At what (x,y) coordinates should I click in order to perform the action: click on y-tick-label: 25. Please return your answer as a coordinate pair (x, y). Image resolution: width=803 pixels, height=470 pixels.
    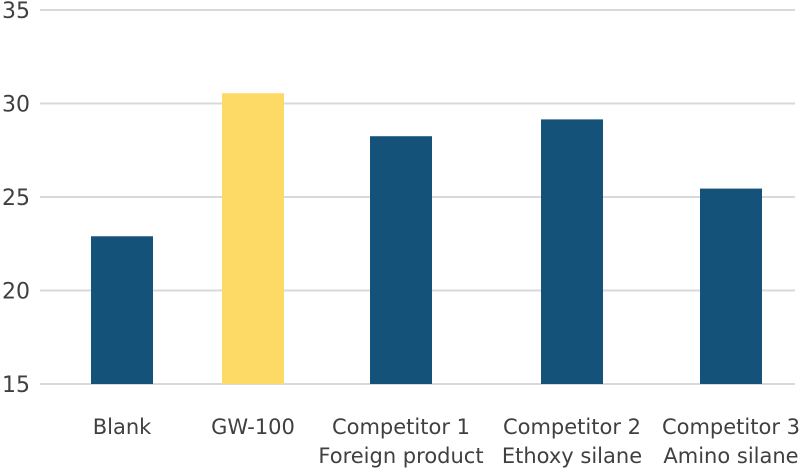
    Looking at the image, I should click on (16, 198).